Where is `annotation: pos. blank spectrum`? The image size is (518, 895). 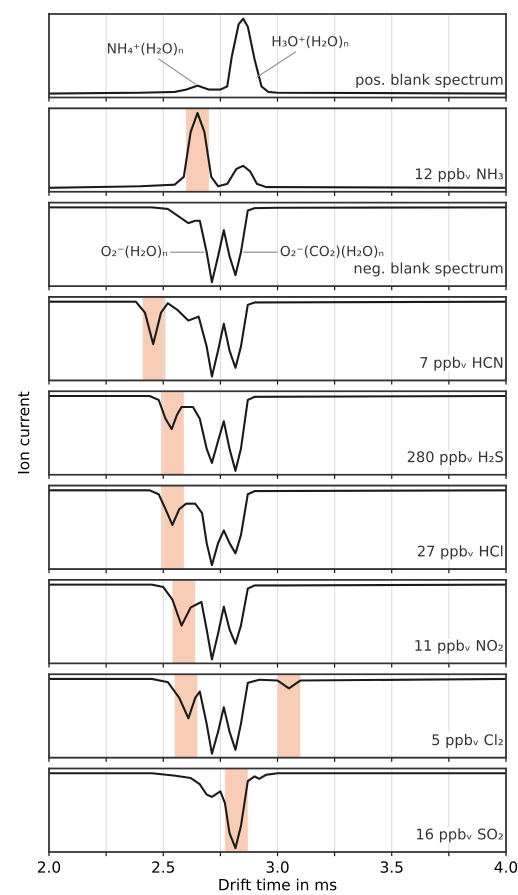
annotation: pos. blank spectrum is located at coordinates (429, 81).